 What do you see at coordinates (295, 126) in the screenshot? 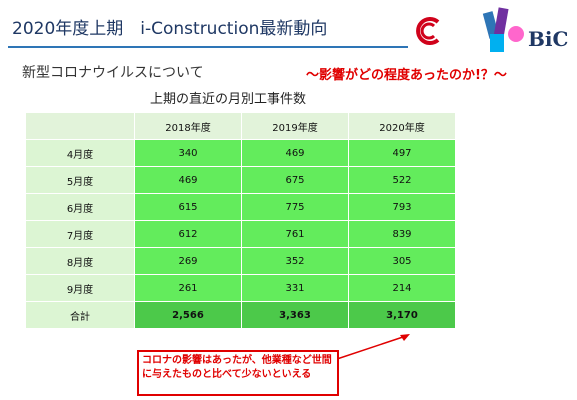
I see `column-header: 2019年度` at bounding box center [295, 126].